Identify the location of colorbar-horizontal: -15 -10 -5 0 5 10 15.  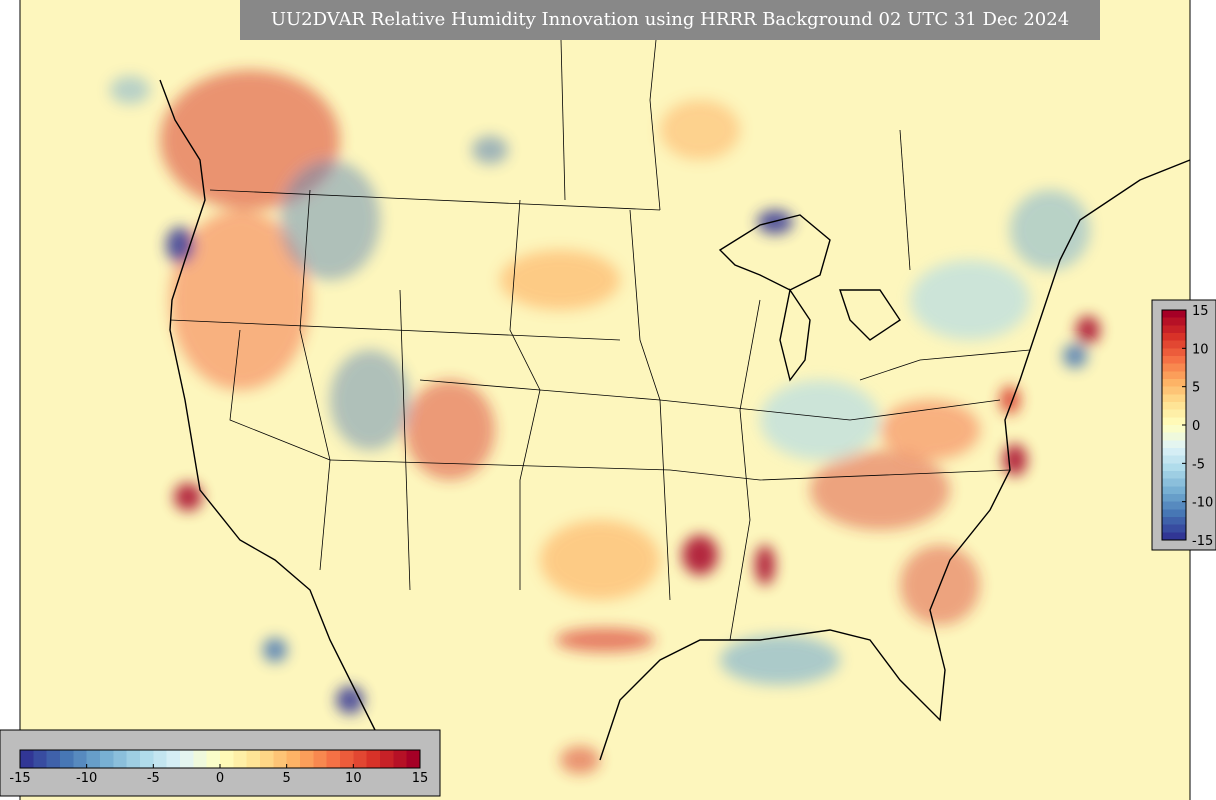
(220, 763).